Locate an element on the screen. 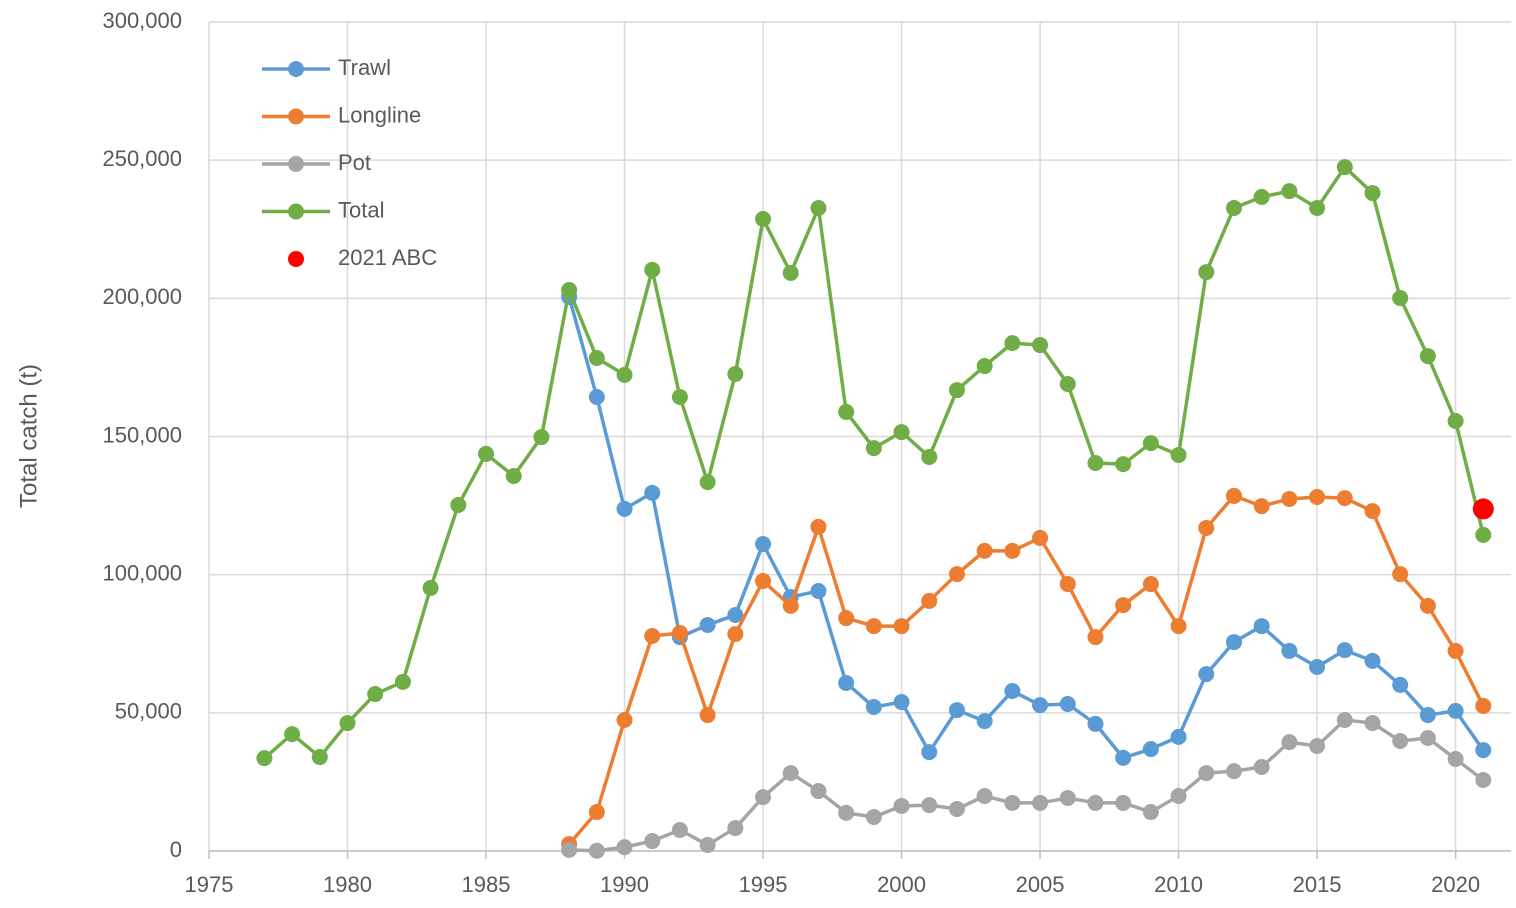  x-tick-label: 1990 is located at coordinates (624, 884).